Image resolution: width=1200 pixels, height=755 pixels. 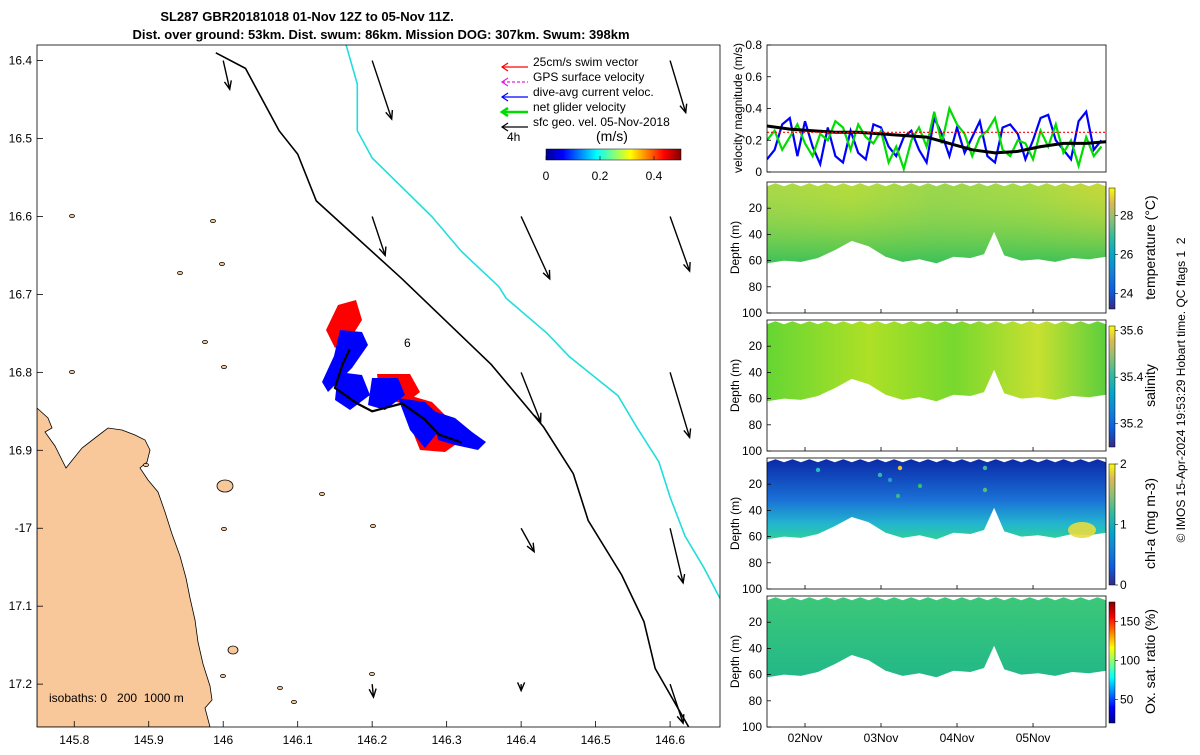 What do you see at coordinates (805, 738) in the screenshot?
I see `section-x-tick-label: 02Nov` at bounding box center [805, 738].